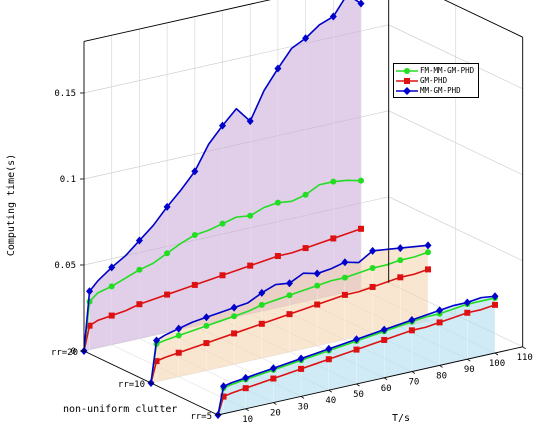 The height and width of the screenshot is (446, 550). I want to click on legend-label-gm: GM-PHD, so click(434, 80).